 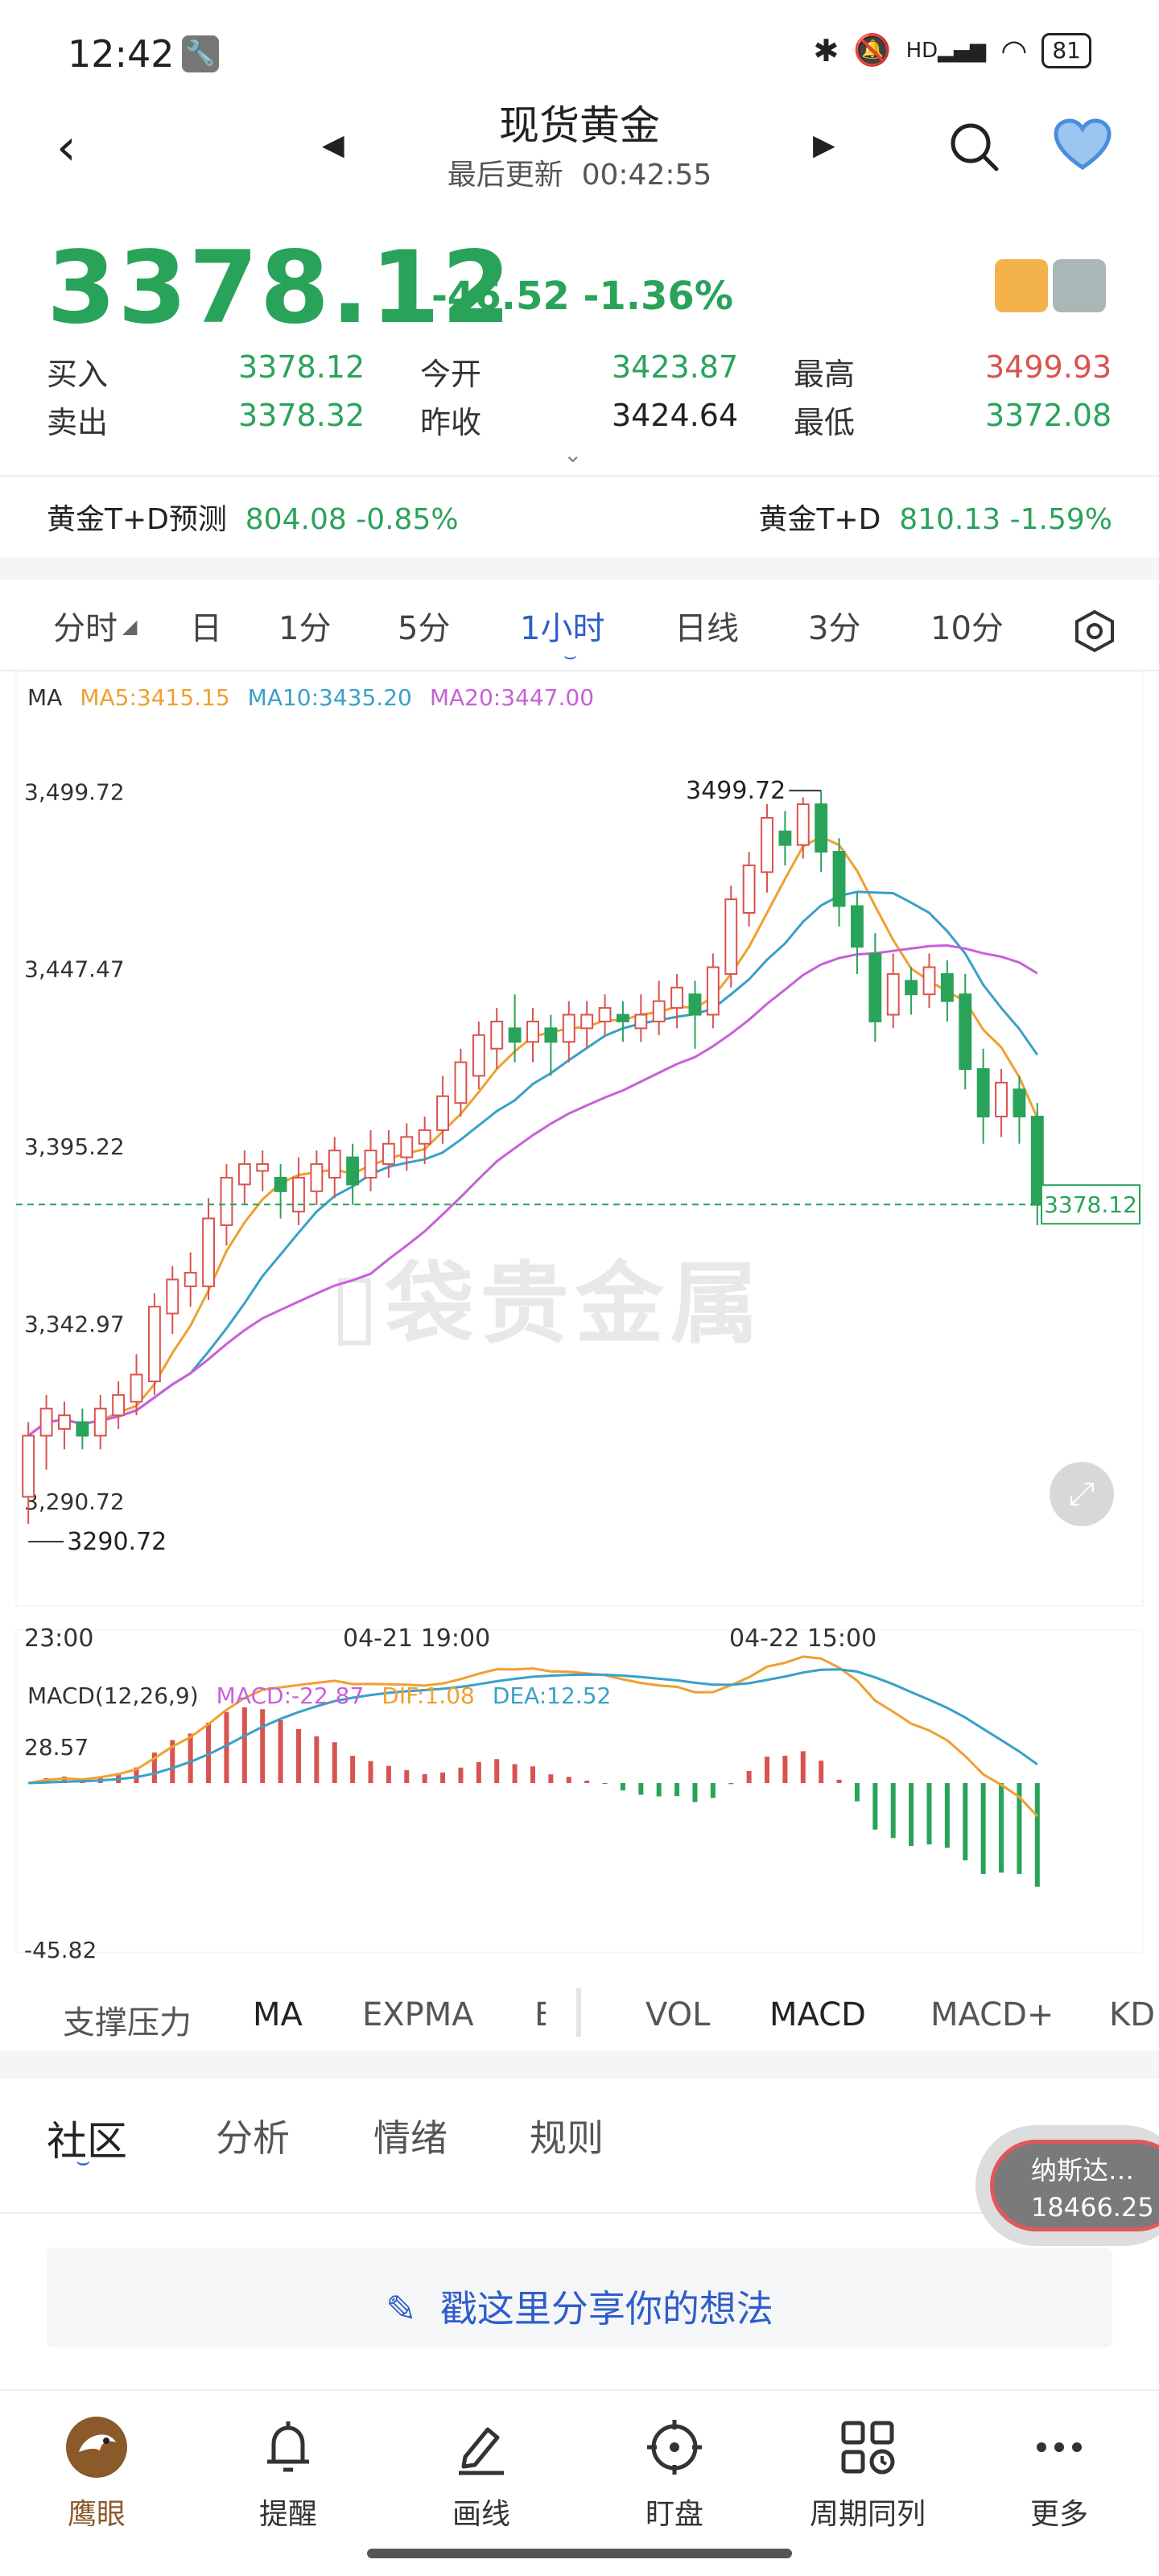 I want to click on indicator-boll: B, so click(x=540, y=2014).